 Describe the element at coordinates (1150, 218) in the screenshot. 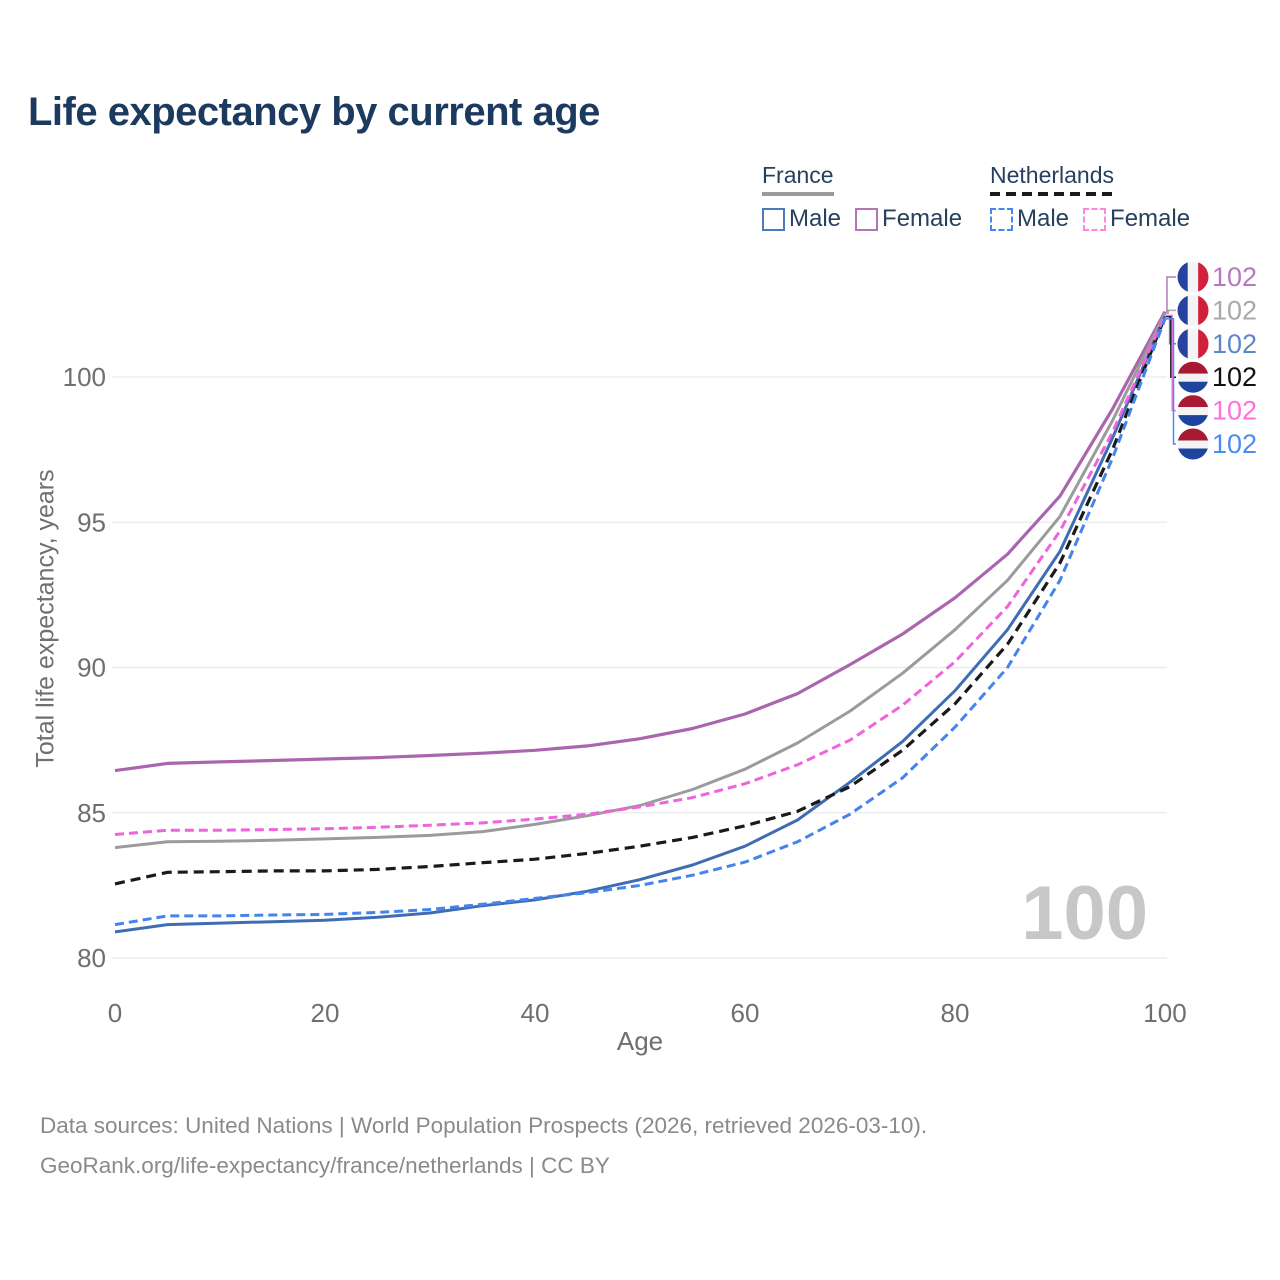

I see `legend-label-netherlands-female: Female` at that location.